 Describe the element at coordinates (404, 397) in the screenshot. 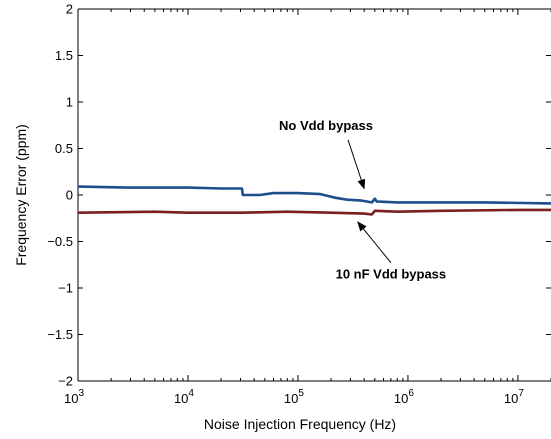

I see `x-tick-label: 10⁶` at that location.